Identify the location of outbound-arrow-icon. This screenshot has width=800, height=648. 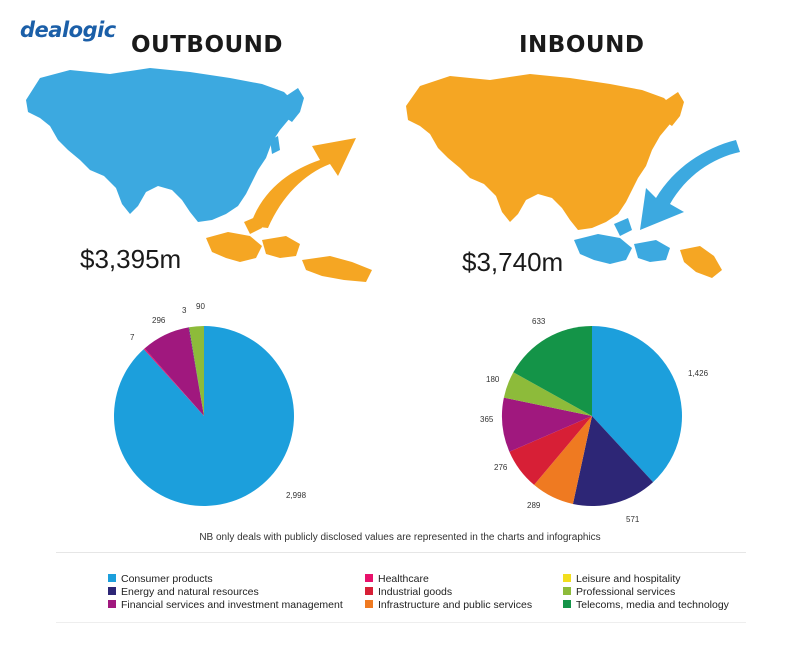
(303, 183).